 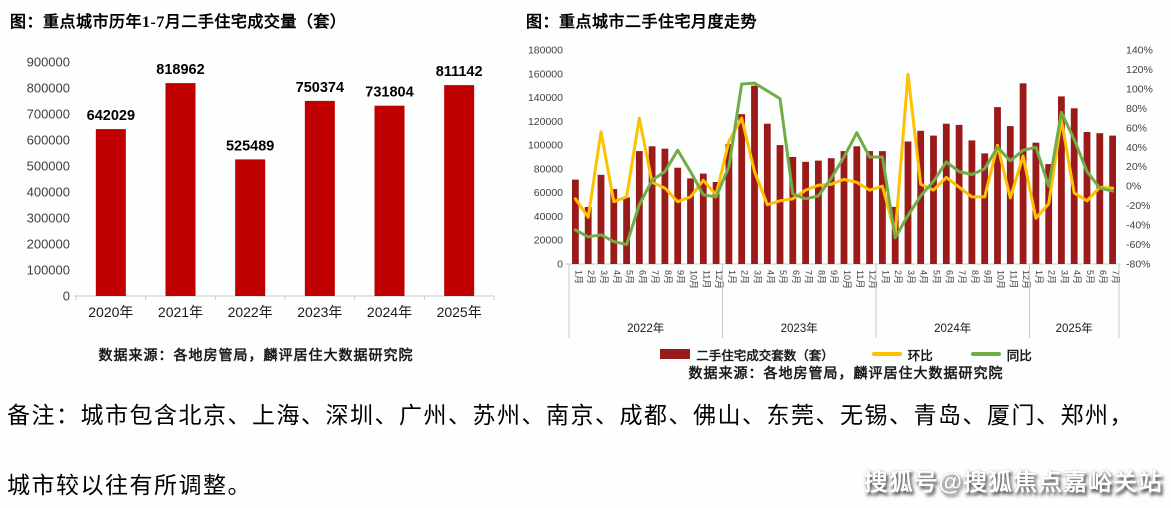 What do you see at coordinates (545, 122) in the screenshot?
I see `svg-text: 120000` at bounding box center [545, 122].